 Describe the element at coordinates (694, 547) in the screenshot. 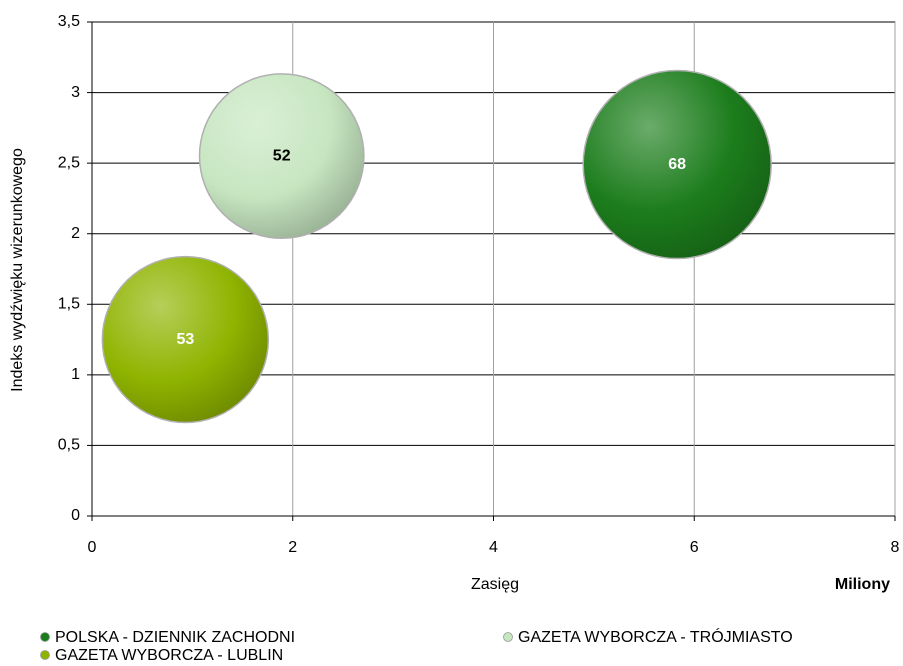

I see `x-tick-label: 6` at that location.